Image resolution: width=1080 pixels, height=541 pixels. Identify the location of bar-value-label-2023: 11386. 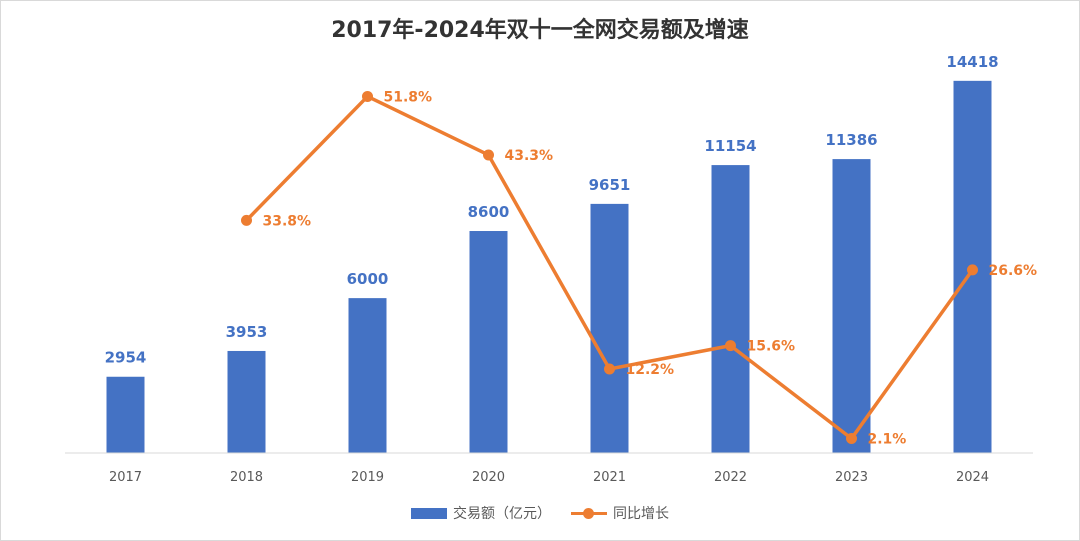
(851, 140).